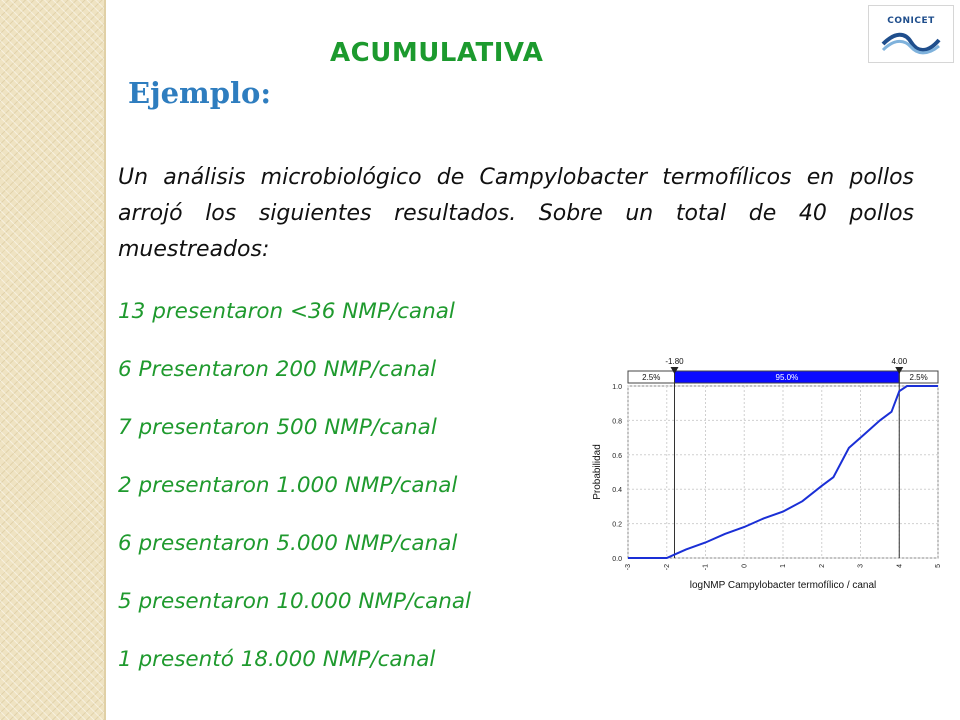 This screenshot has width=960, height=720. I want to click on result-item: 5 presentaron 10.000 NMP/canal, so click(295, 601).